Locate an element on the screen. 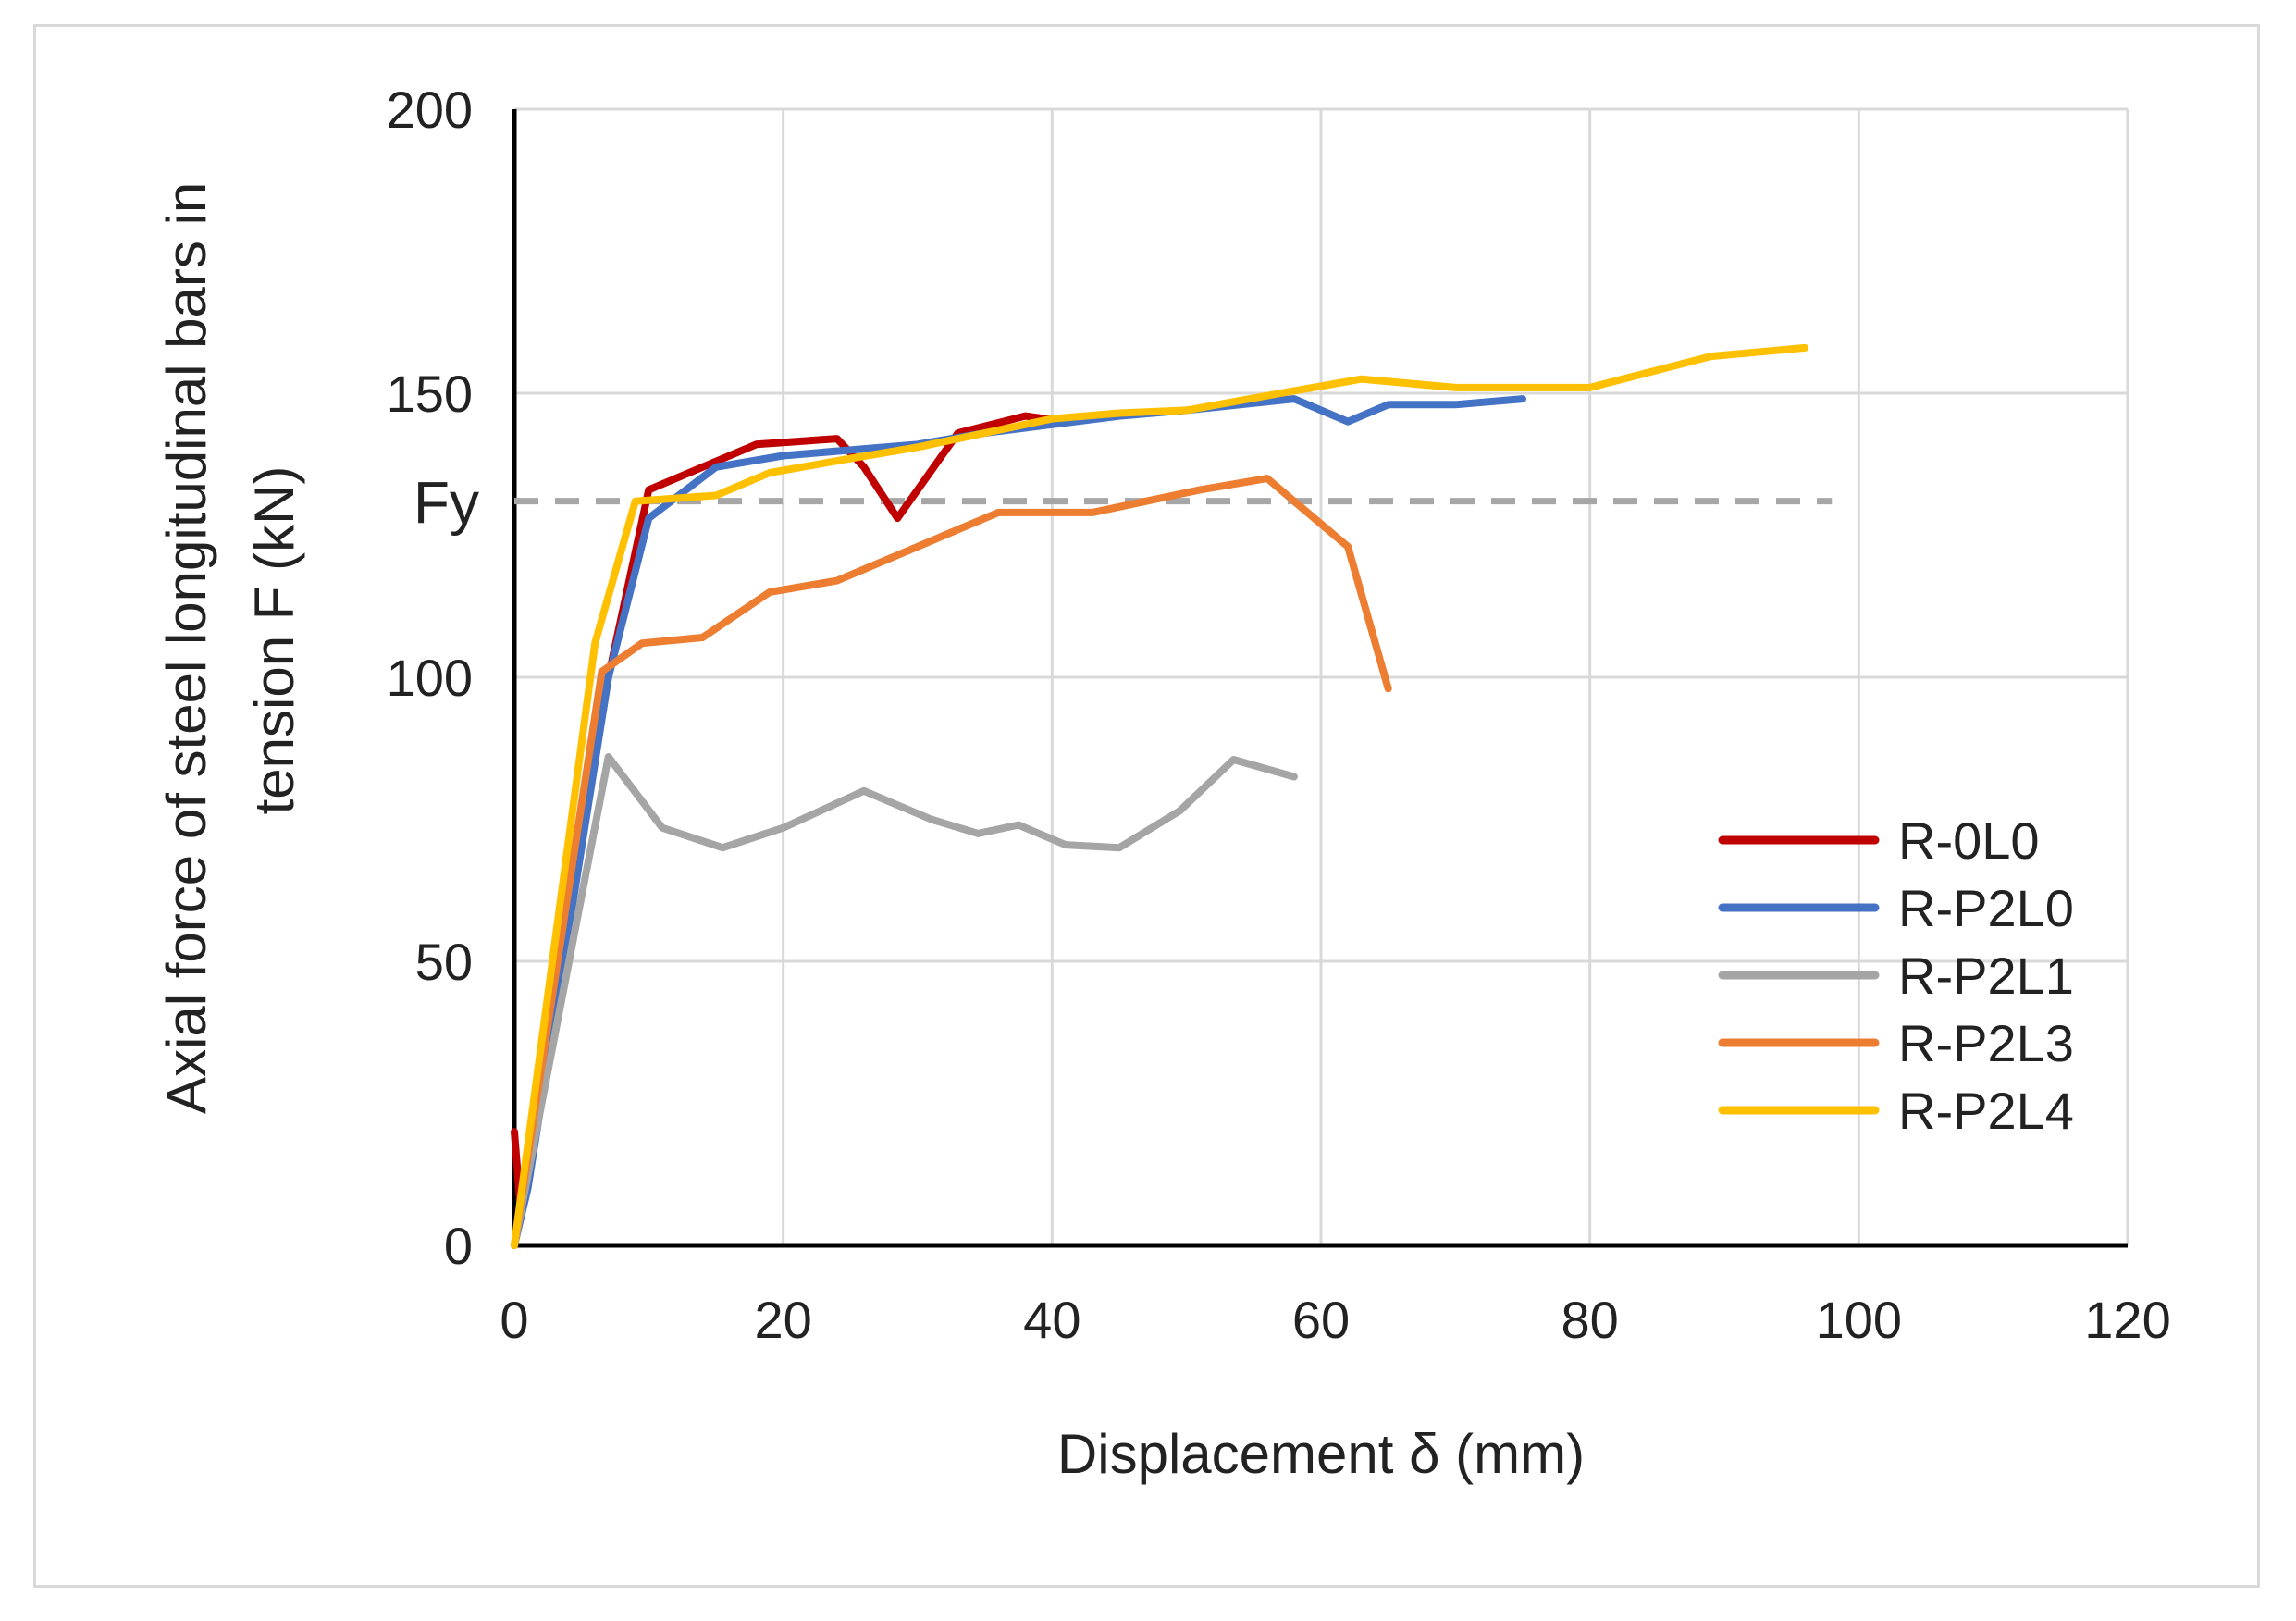 This screenshot has width=2296, height=1621. y-axis-title-line-2: tension F (kN) is located at coordinates (274, 641).